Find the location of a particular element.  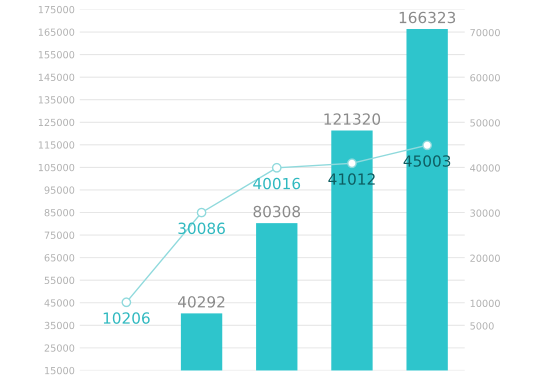

y2-tick-label: 50000 is located at coordinates (485, 123).